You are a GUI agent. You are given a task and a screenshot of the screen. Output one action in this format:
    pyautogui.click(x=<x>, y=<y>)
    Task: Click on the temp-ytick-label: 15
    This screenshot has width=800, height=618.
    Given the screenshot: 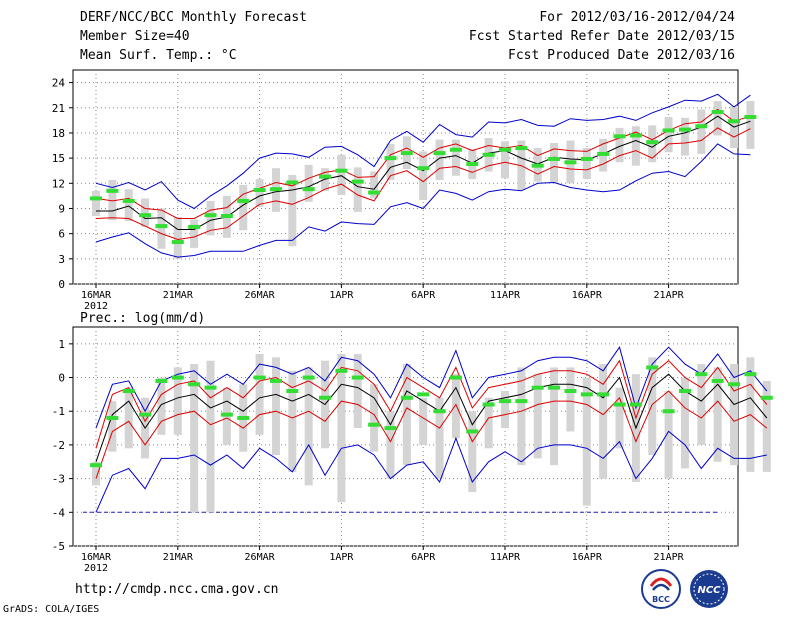 What is the action you would take?
    pyautogui.click(x=58, y=158)
    